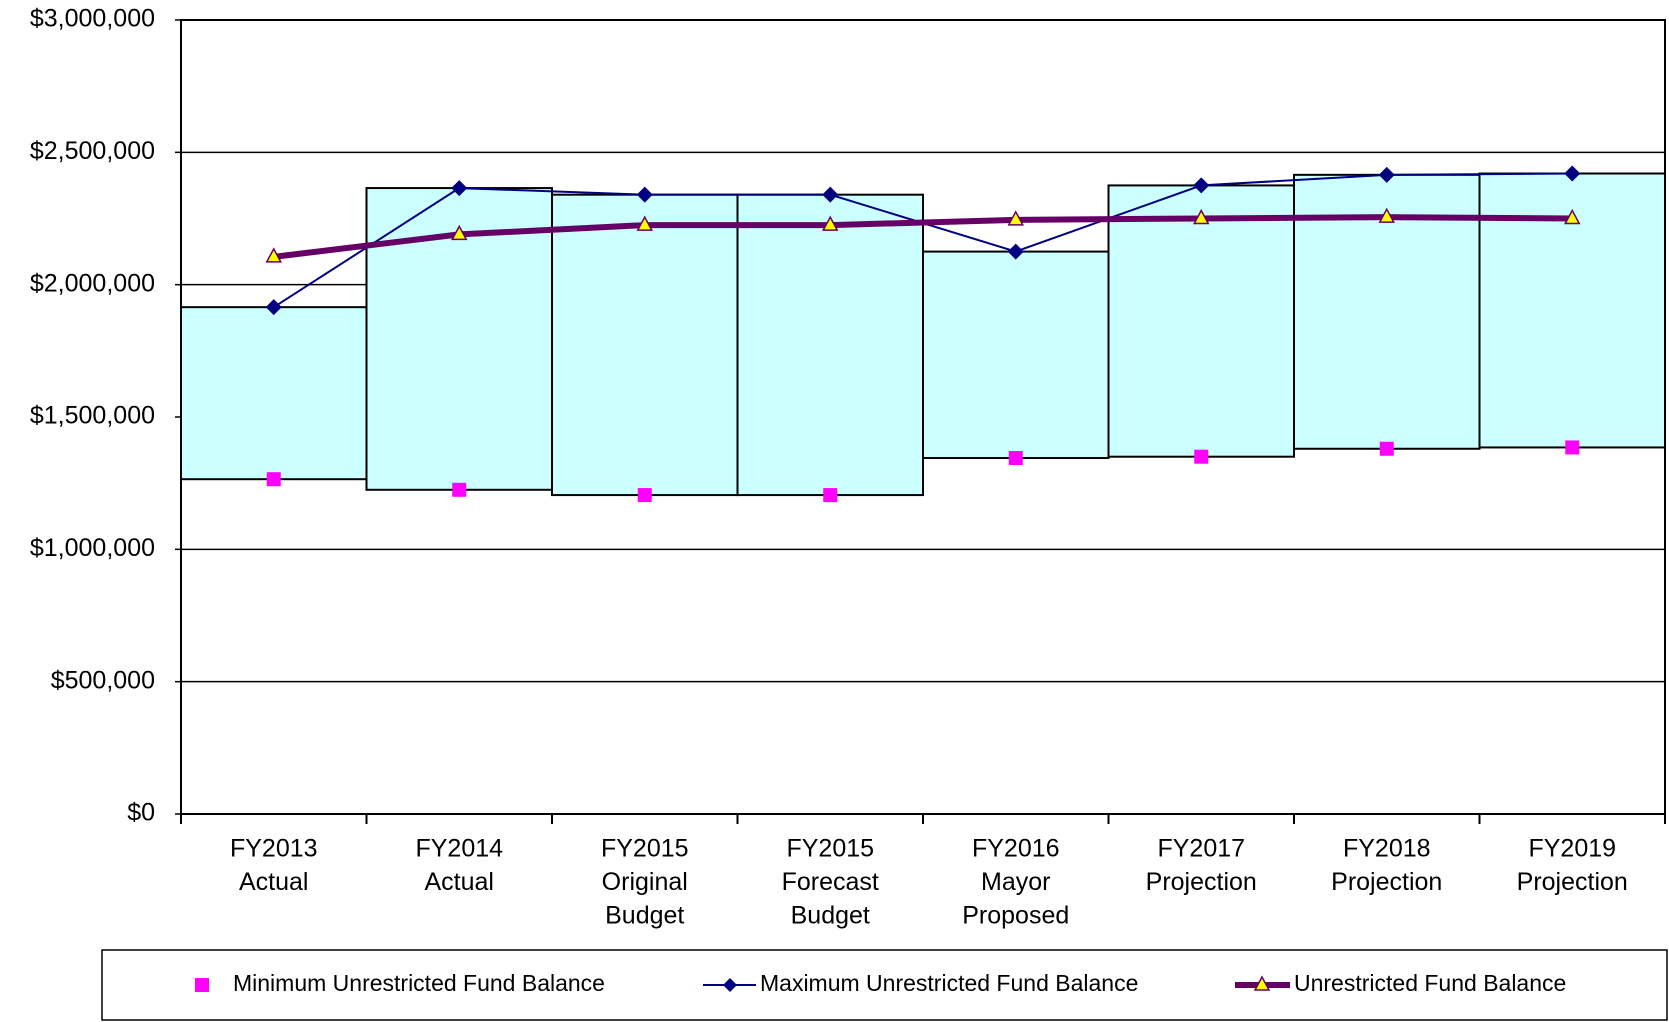  What do you see at coordinates (92, 283) in the screenshot?
I see `y-tick-label: $2,000,000` at bounding box center [92, 283].